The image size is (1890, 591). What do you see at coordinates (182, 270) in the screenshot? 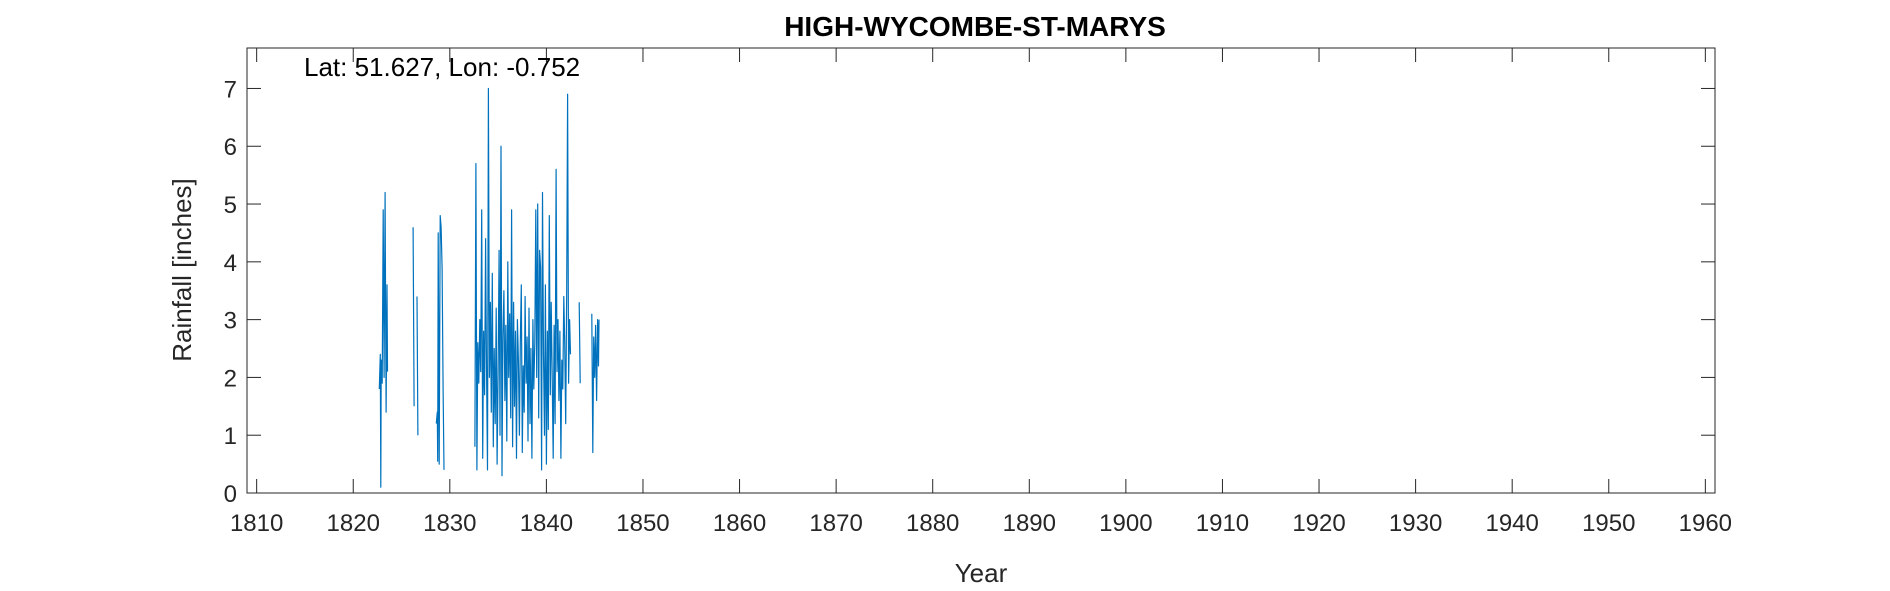
I see `y-axis-label: Rainfall [inches]` at bounding box center [182, 270].